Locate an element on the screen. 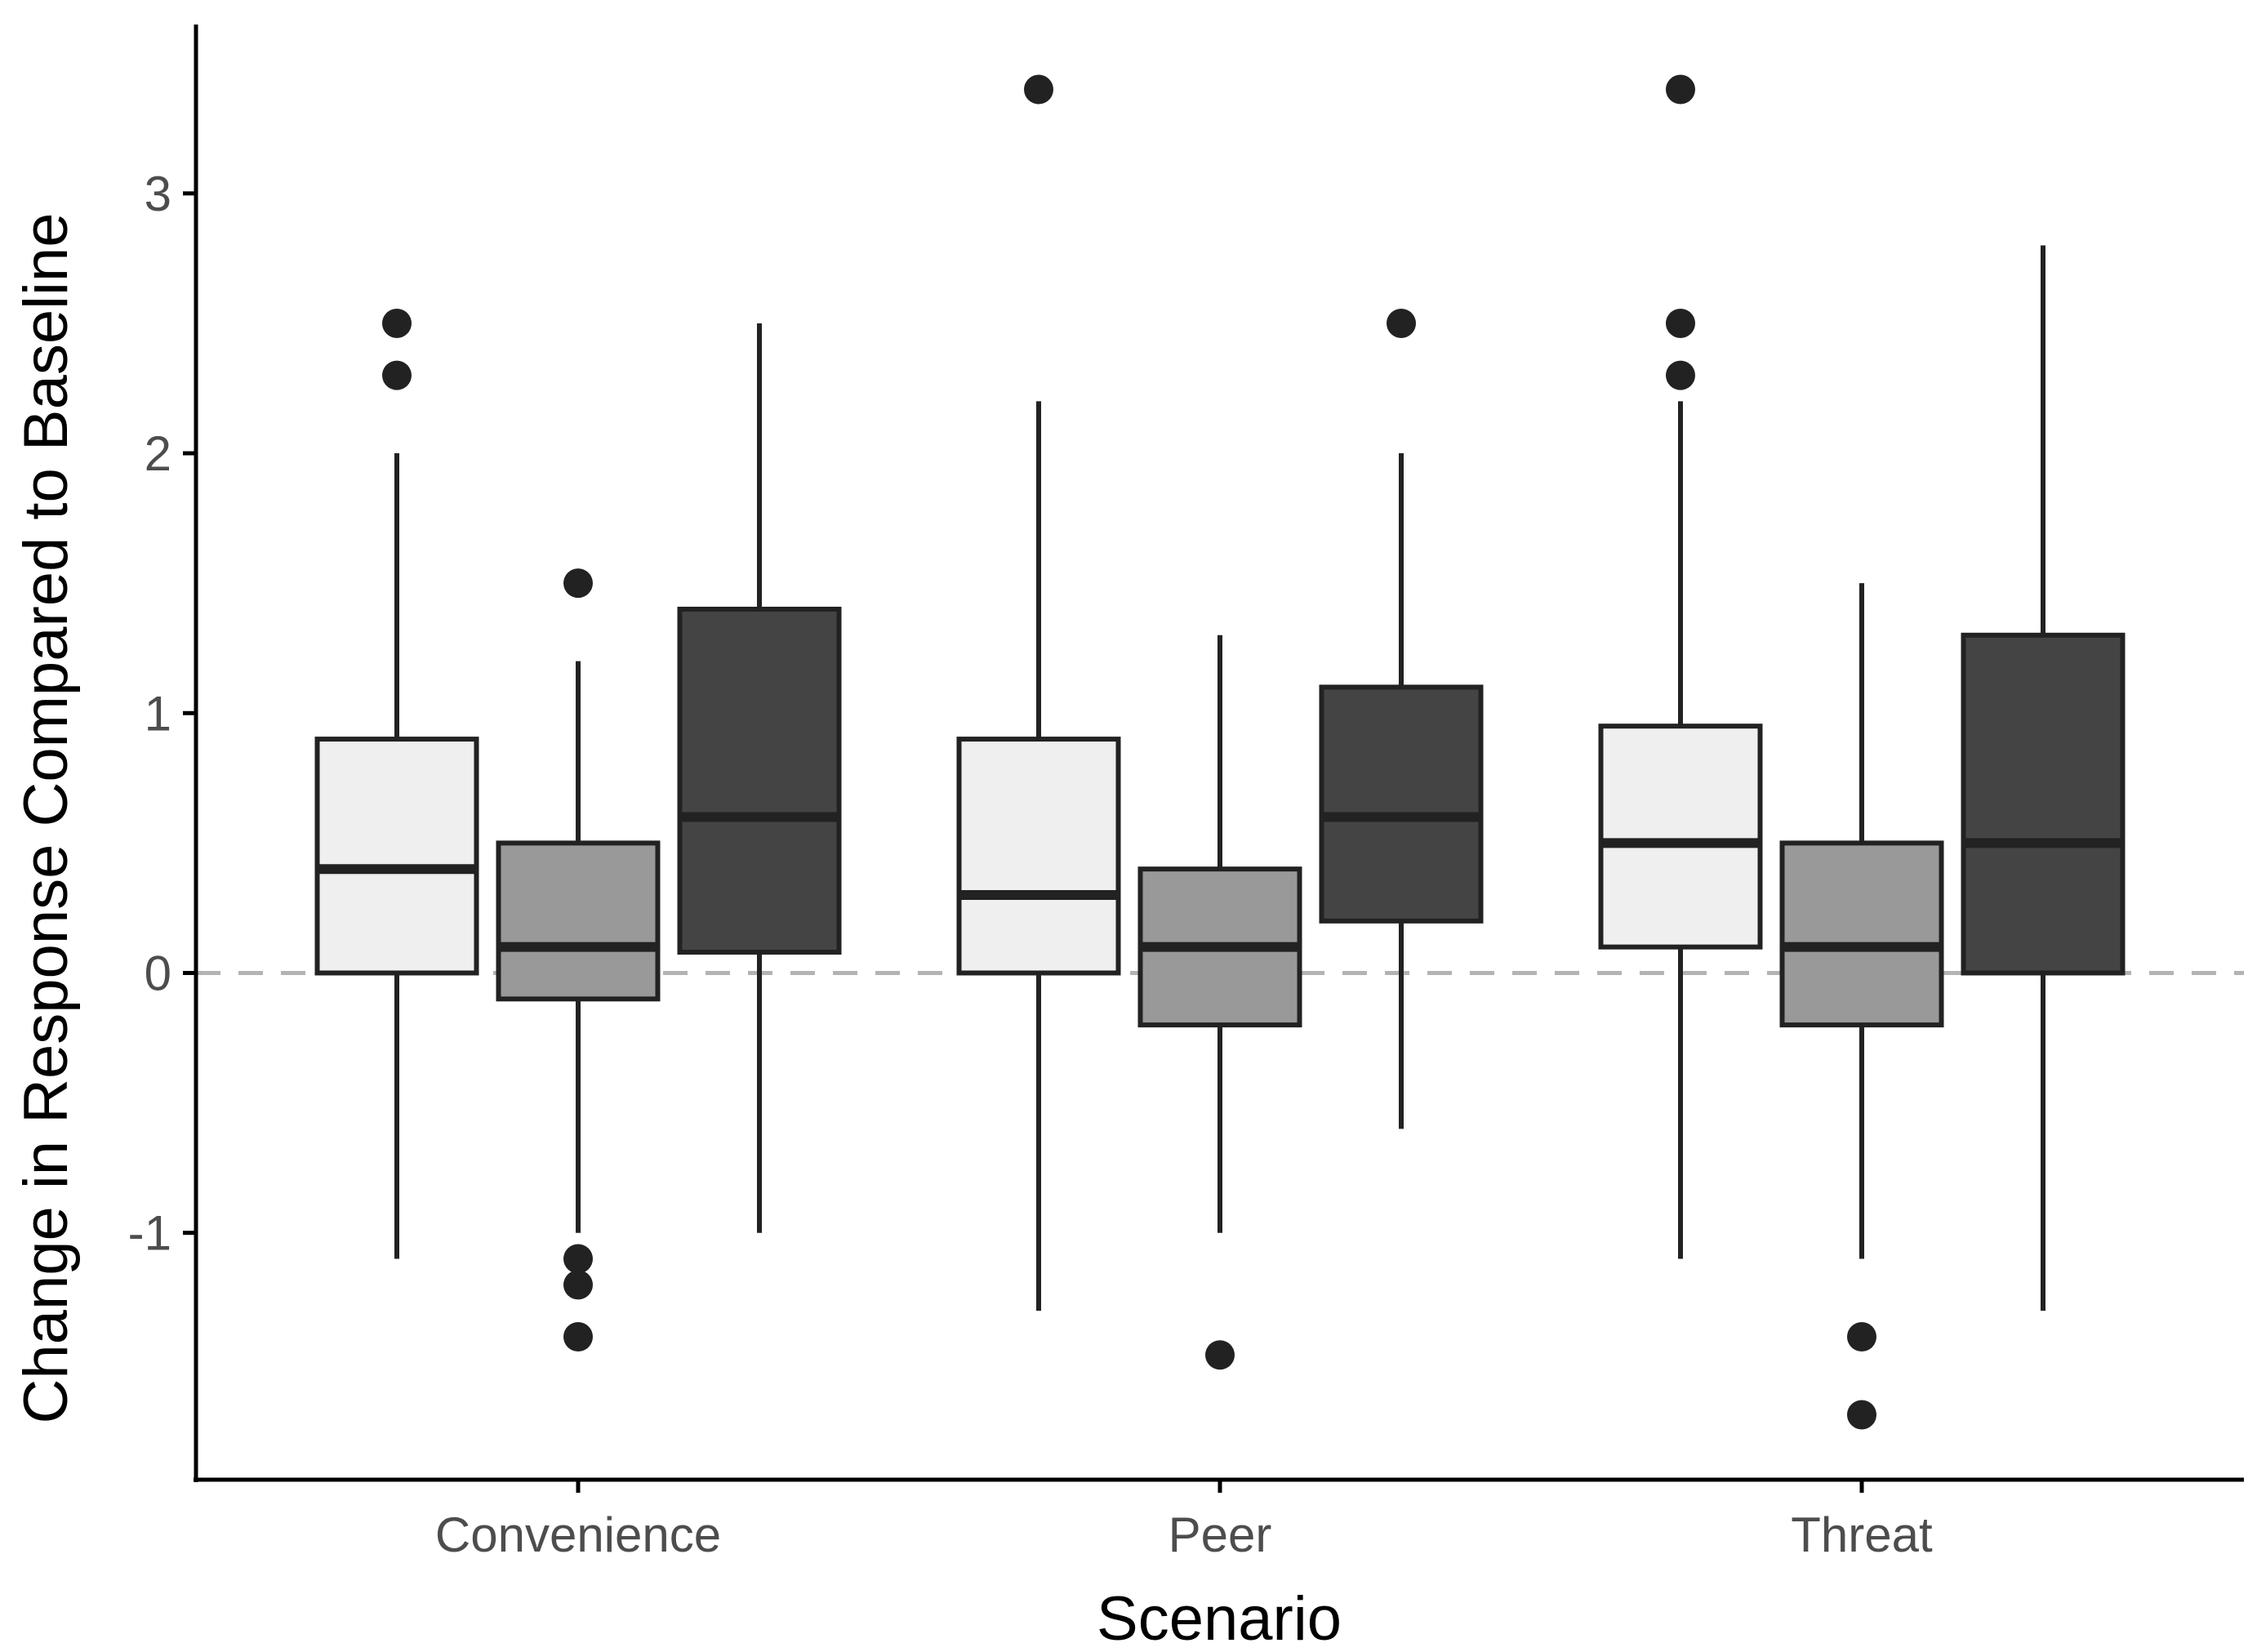  y-axis-title: Change in Response Compared to Baseline is located at coordinates (46, 818).